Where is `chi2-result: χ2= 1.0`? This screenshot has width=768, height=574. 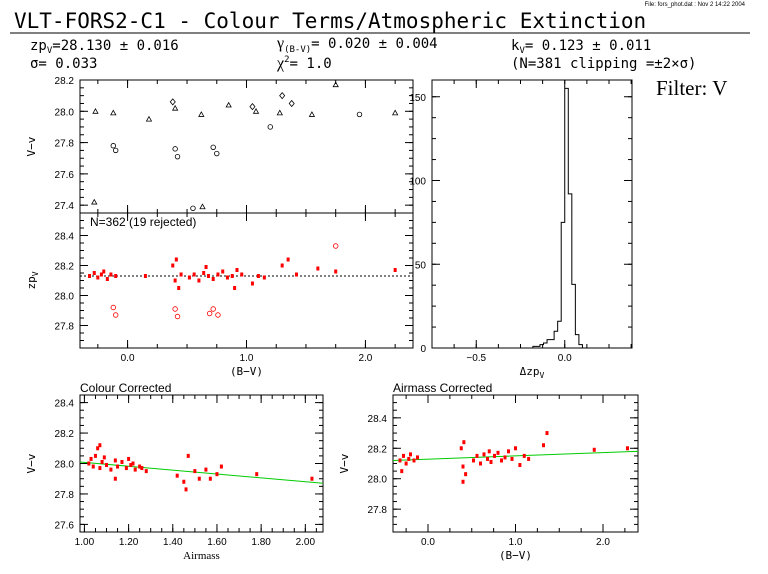 chi2-result: χ2= 1.0 is located at coordinates (304, 63).